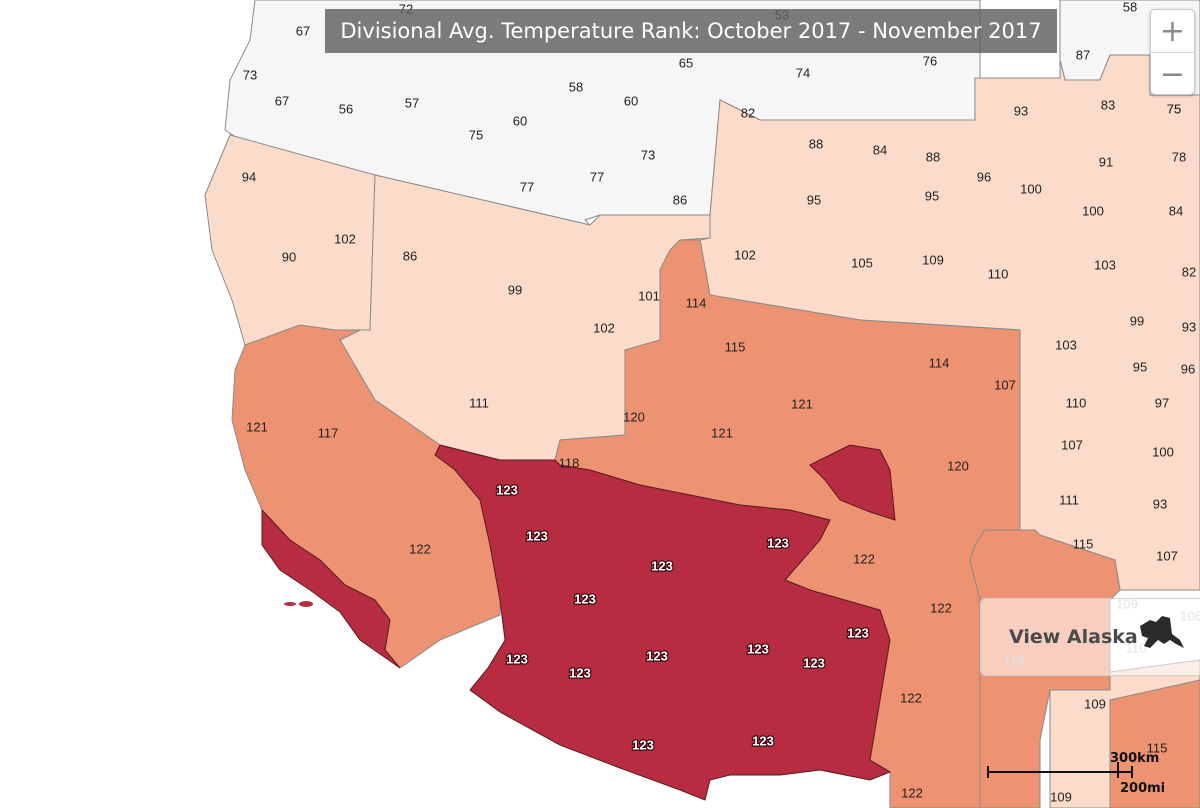 The height and width of the screenshot is (808, 1200). I want to click on view-alaska-label: View Alaska, so click(1073, 637).